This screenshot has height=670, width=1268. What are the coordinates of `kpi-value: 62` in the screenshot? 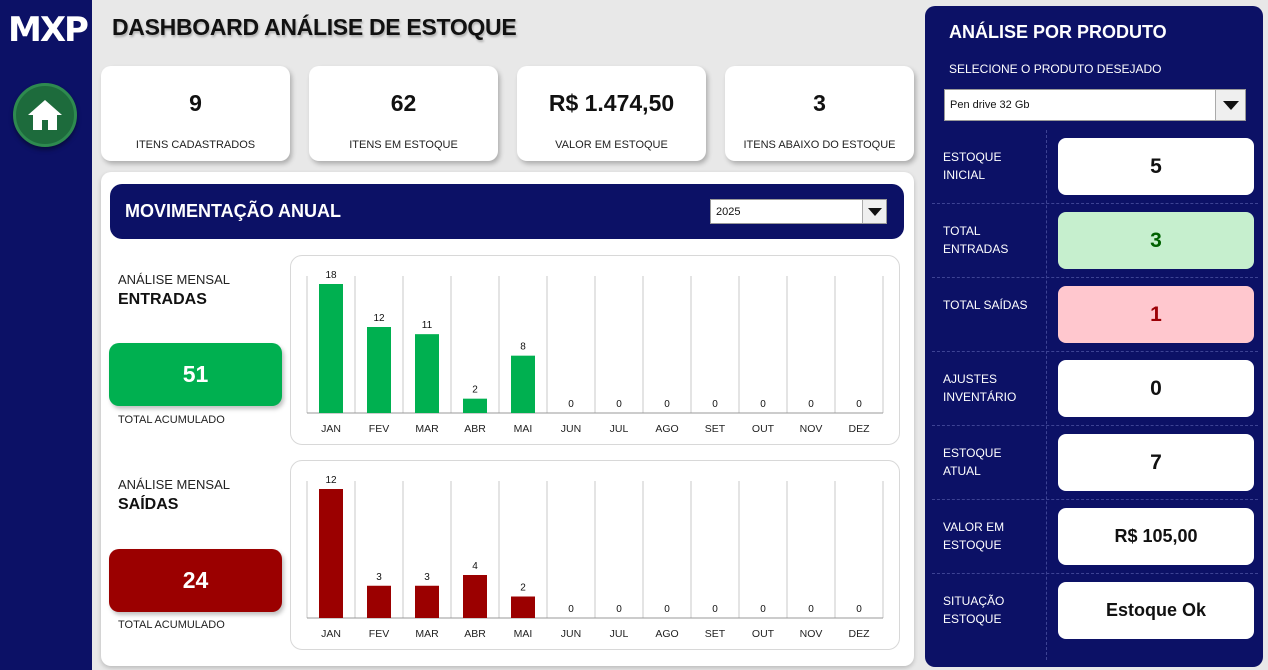 It's located at (403, 103).